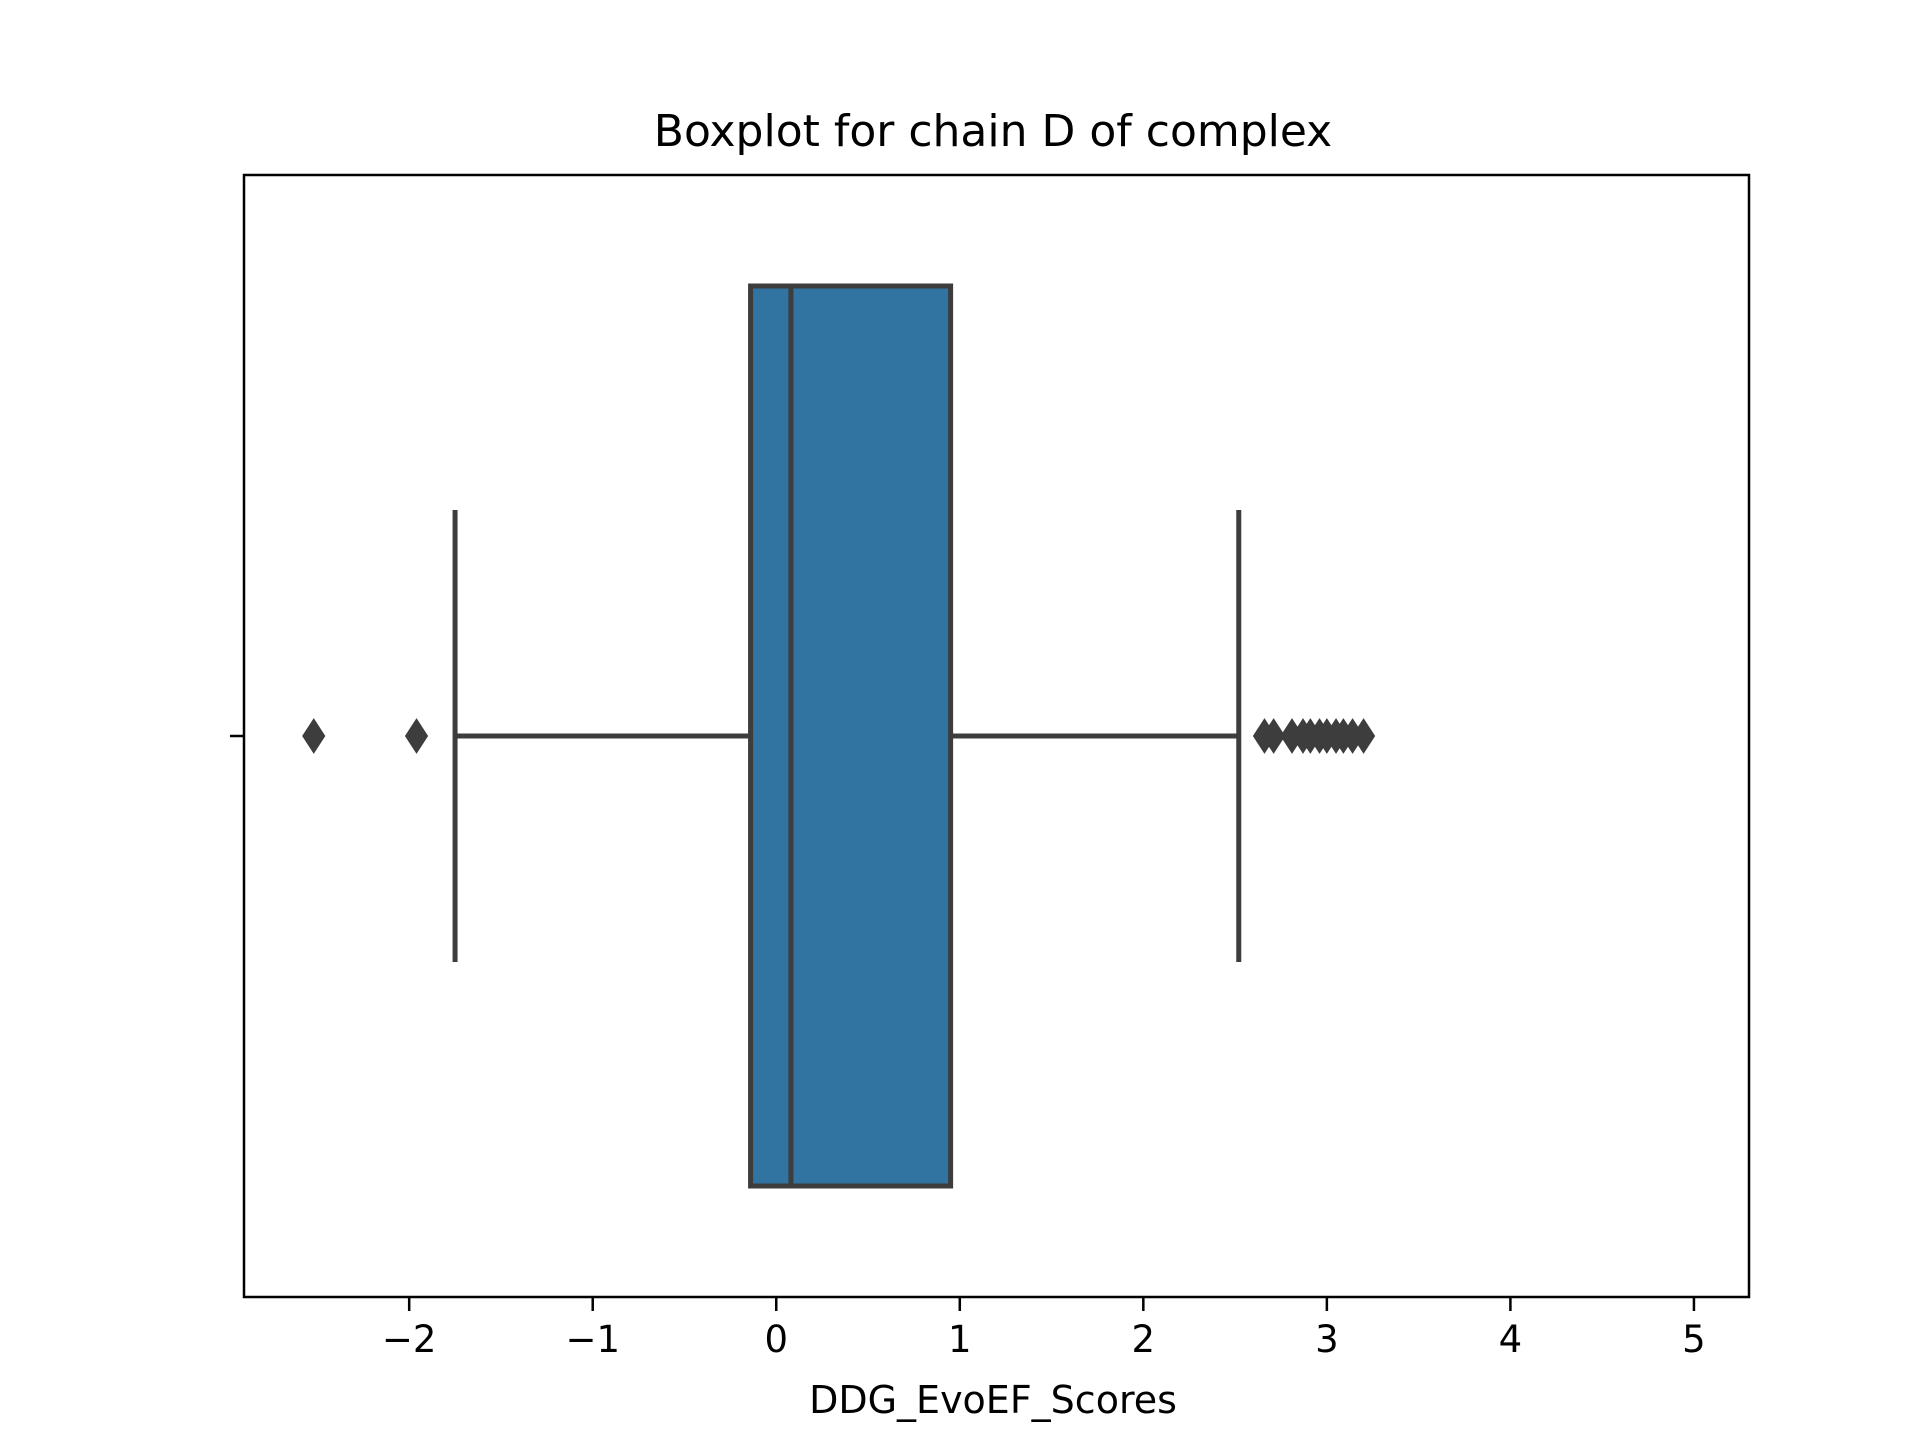 The width and height of the screenshot is (1920, 1445). What do you see at coordinates (592, 1339) in the screenshot?
I see `x-tick-label: −1` at bounding box center [592, 1339].